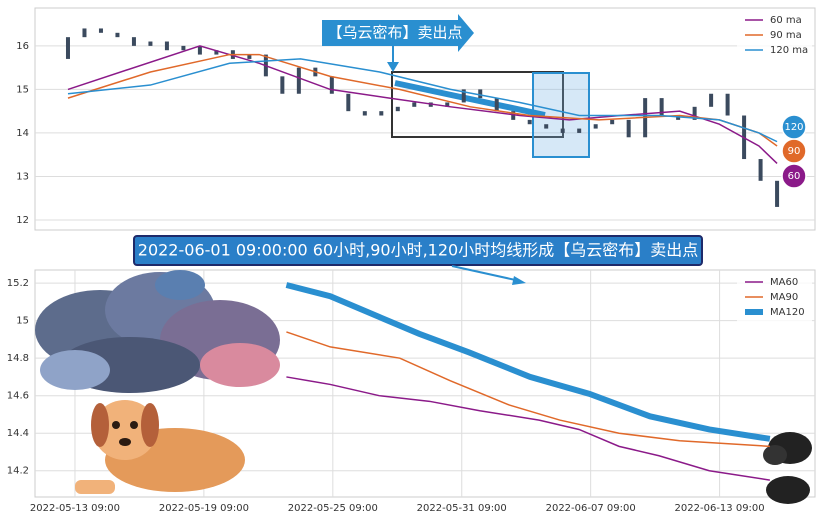 The width and height of the screenshot is (822, 524). Describe the element at coordinates (22, 133) in the screenshot. I see `y-tick-label: 14` at that location.